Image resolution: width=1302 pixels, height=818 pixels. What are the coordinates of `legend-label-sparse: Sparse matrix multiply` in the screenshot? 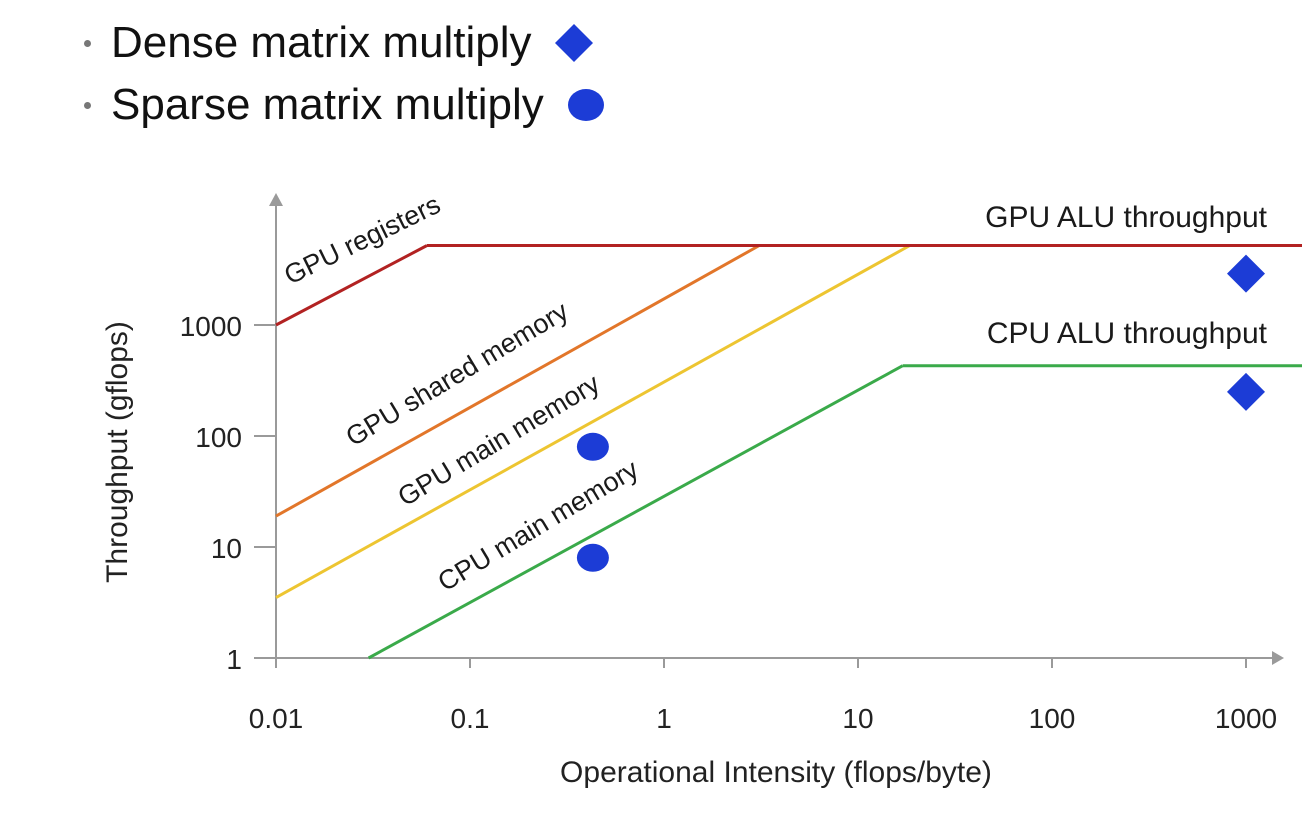 It's located at (327, 104).